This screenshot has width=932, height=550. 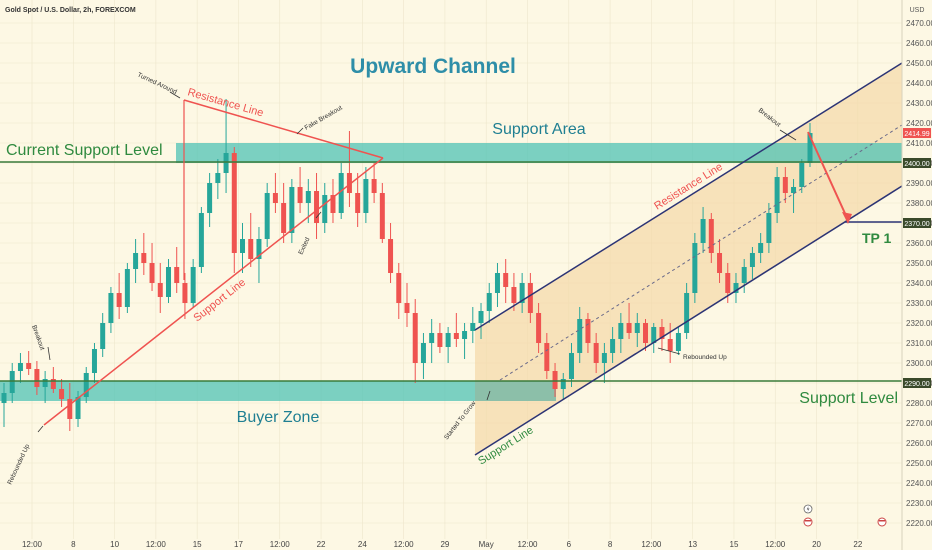 I want to click on price-tick-label: 2270.00, so click(x=919, y=423).